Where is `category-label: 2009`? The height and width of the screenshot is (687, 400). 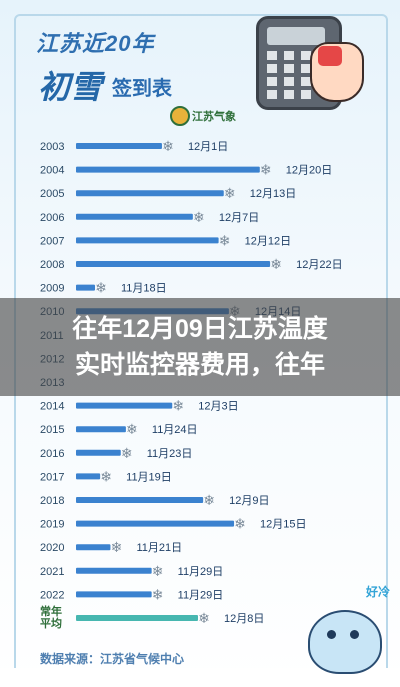 category-label: 2009 is located at coordinates (52, 289).